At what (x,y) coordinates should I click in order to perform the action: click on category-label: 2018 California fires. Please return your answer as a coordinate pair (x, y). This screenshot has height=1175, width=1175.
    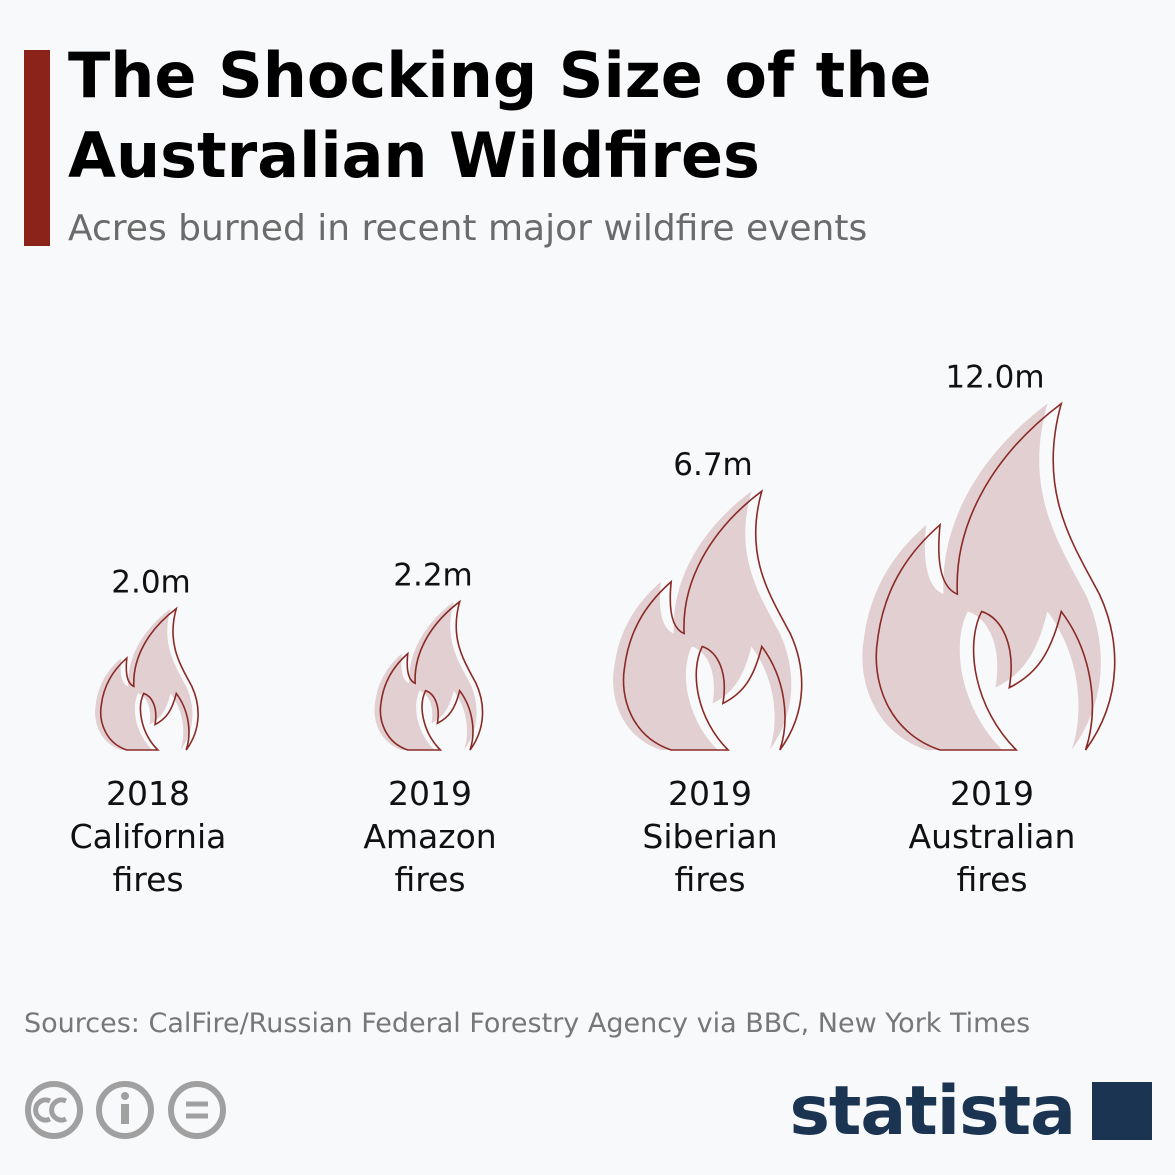
    Looking at the image, I should click on (148, 836).